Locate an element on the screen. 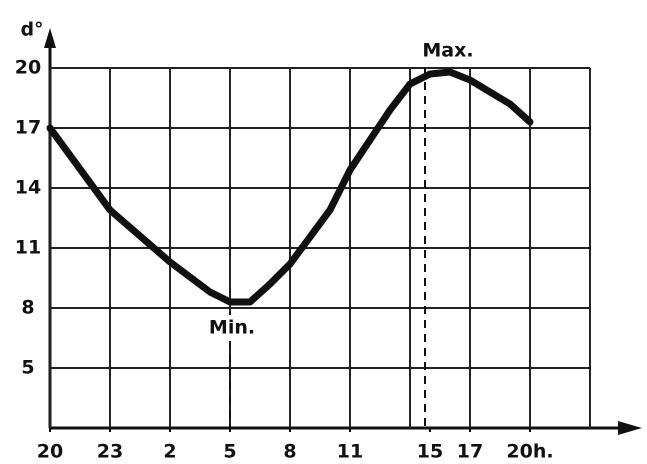 Image resolution: width=647 pixels, height=464 pixels. x-tick-label: 11 is located at coordinates (350, 452).